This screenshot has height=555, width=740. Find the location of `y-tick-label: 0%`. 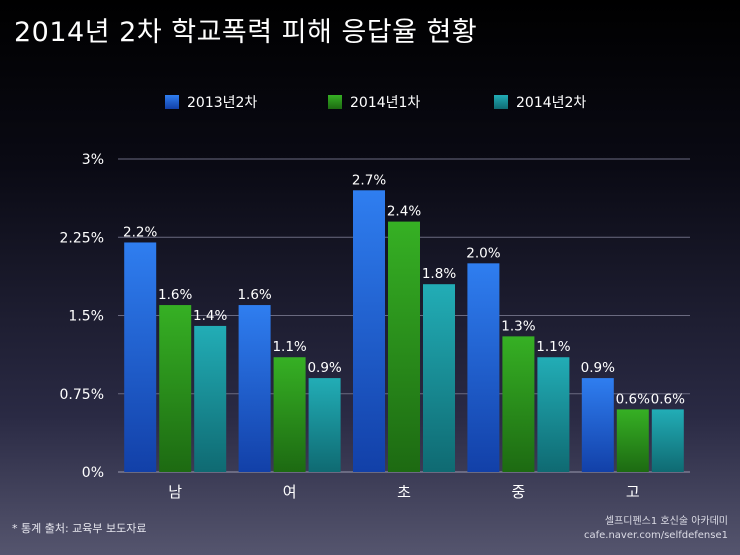

y-tick-label: 0% is located at coordinates (93, 473).